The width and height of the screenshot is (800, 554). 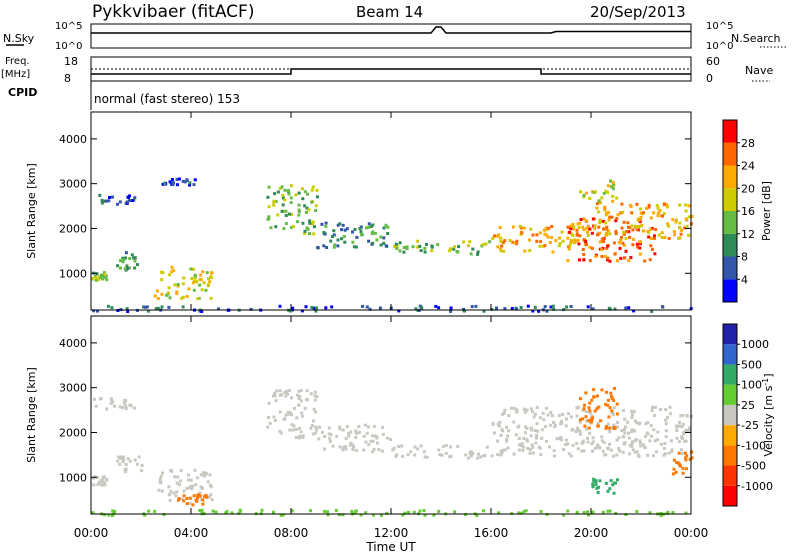 What do you see at coordinates (751, 364) in the screenshot?
I see `colorbar-tick-label: 500` at bounding box center [751, 364].